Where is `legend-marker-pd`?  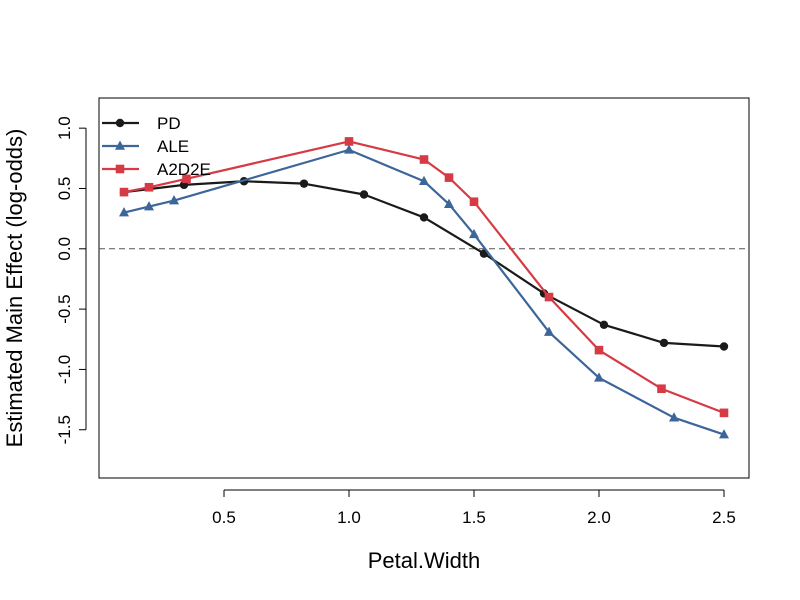 legend-marker-pd is located at coordinates (120, 123).